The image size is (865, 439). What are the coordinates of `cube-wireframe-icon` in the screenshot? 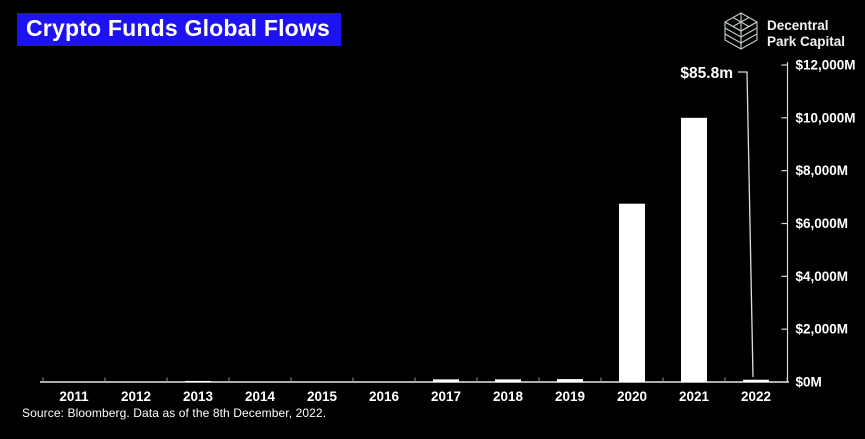 It's located at (741, 33).